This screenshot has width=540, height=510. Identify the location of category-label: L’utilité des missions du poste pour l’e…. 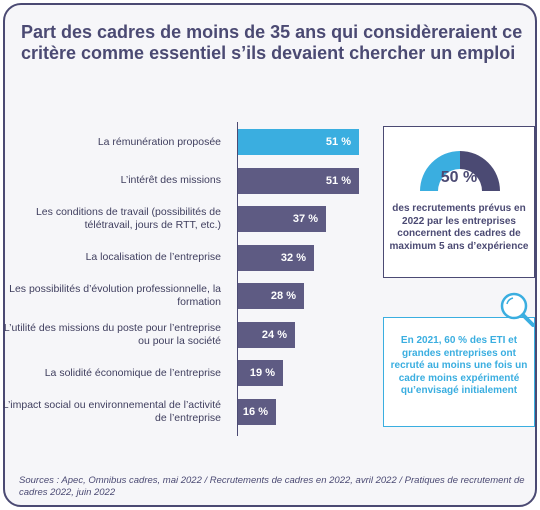
(112, 334).